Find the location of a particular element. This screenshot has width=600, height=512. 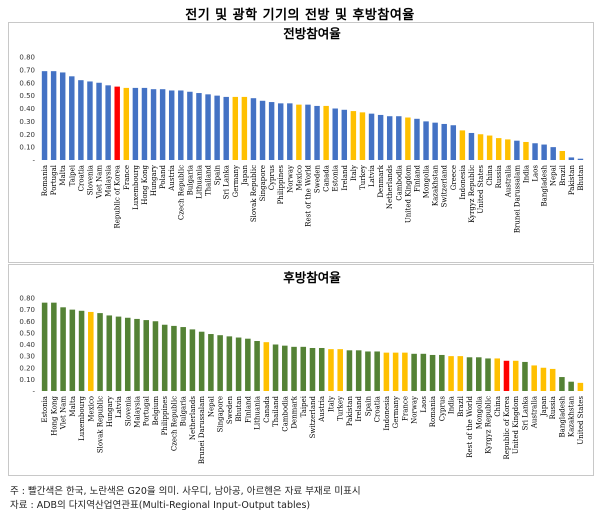

x-tick-label: Sri Lanka is located at coordinates (525, 413).